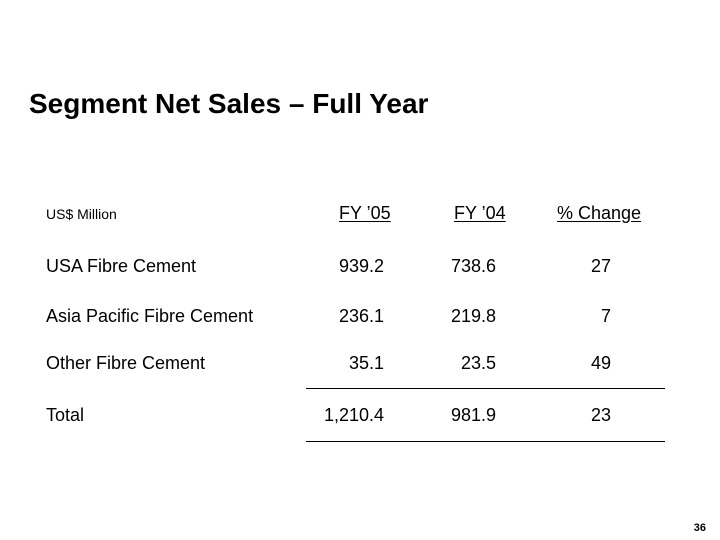  Describe the element at coordinates (600, 415) in the screenshot. I see `row-change-value: 23` at that location.